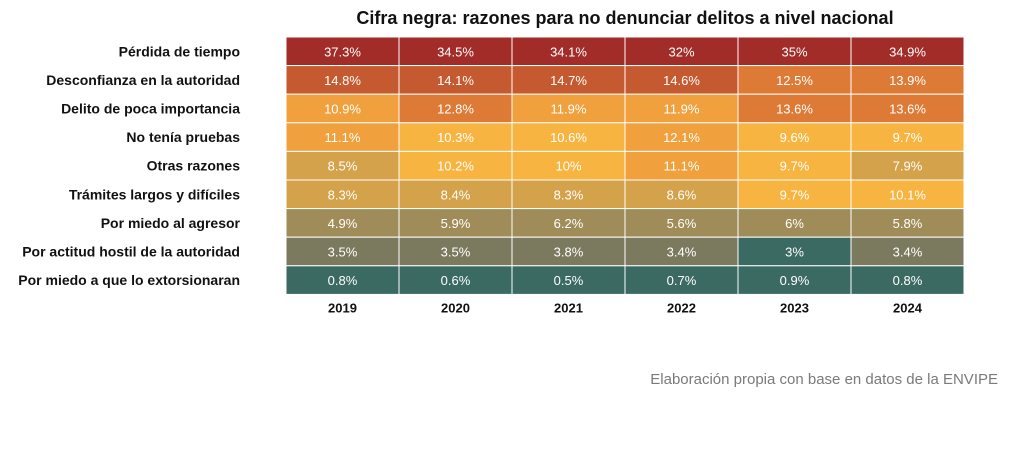  Describe the element at coordinates (183, 137) in the screenshot. I see `row-label: No tenía pruebas` at that location.